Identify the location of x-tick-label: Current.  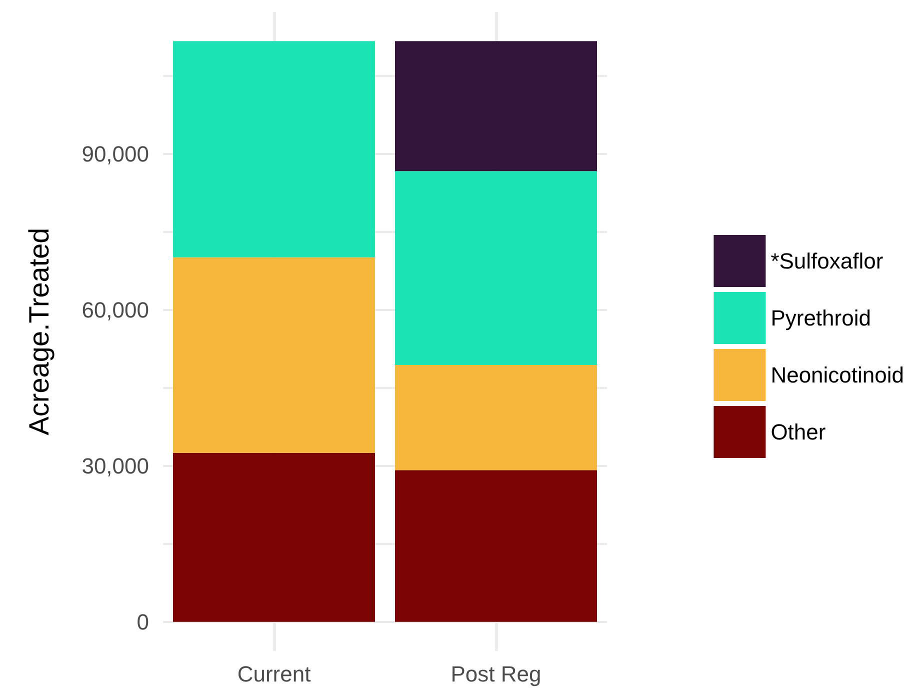
(274, 674).